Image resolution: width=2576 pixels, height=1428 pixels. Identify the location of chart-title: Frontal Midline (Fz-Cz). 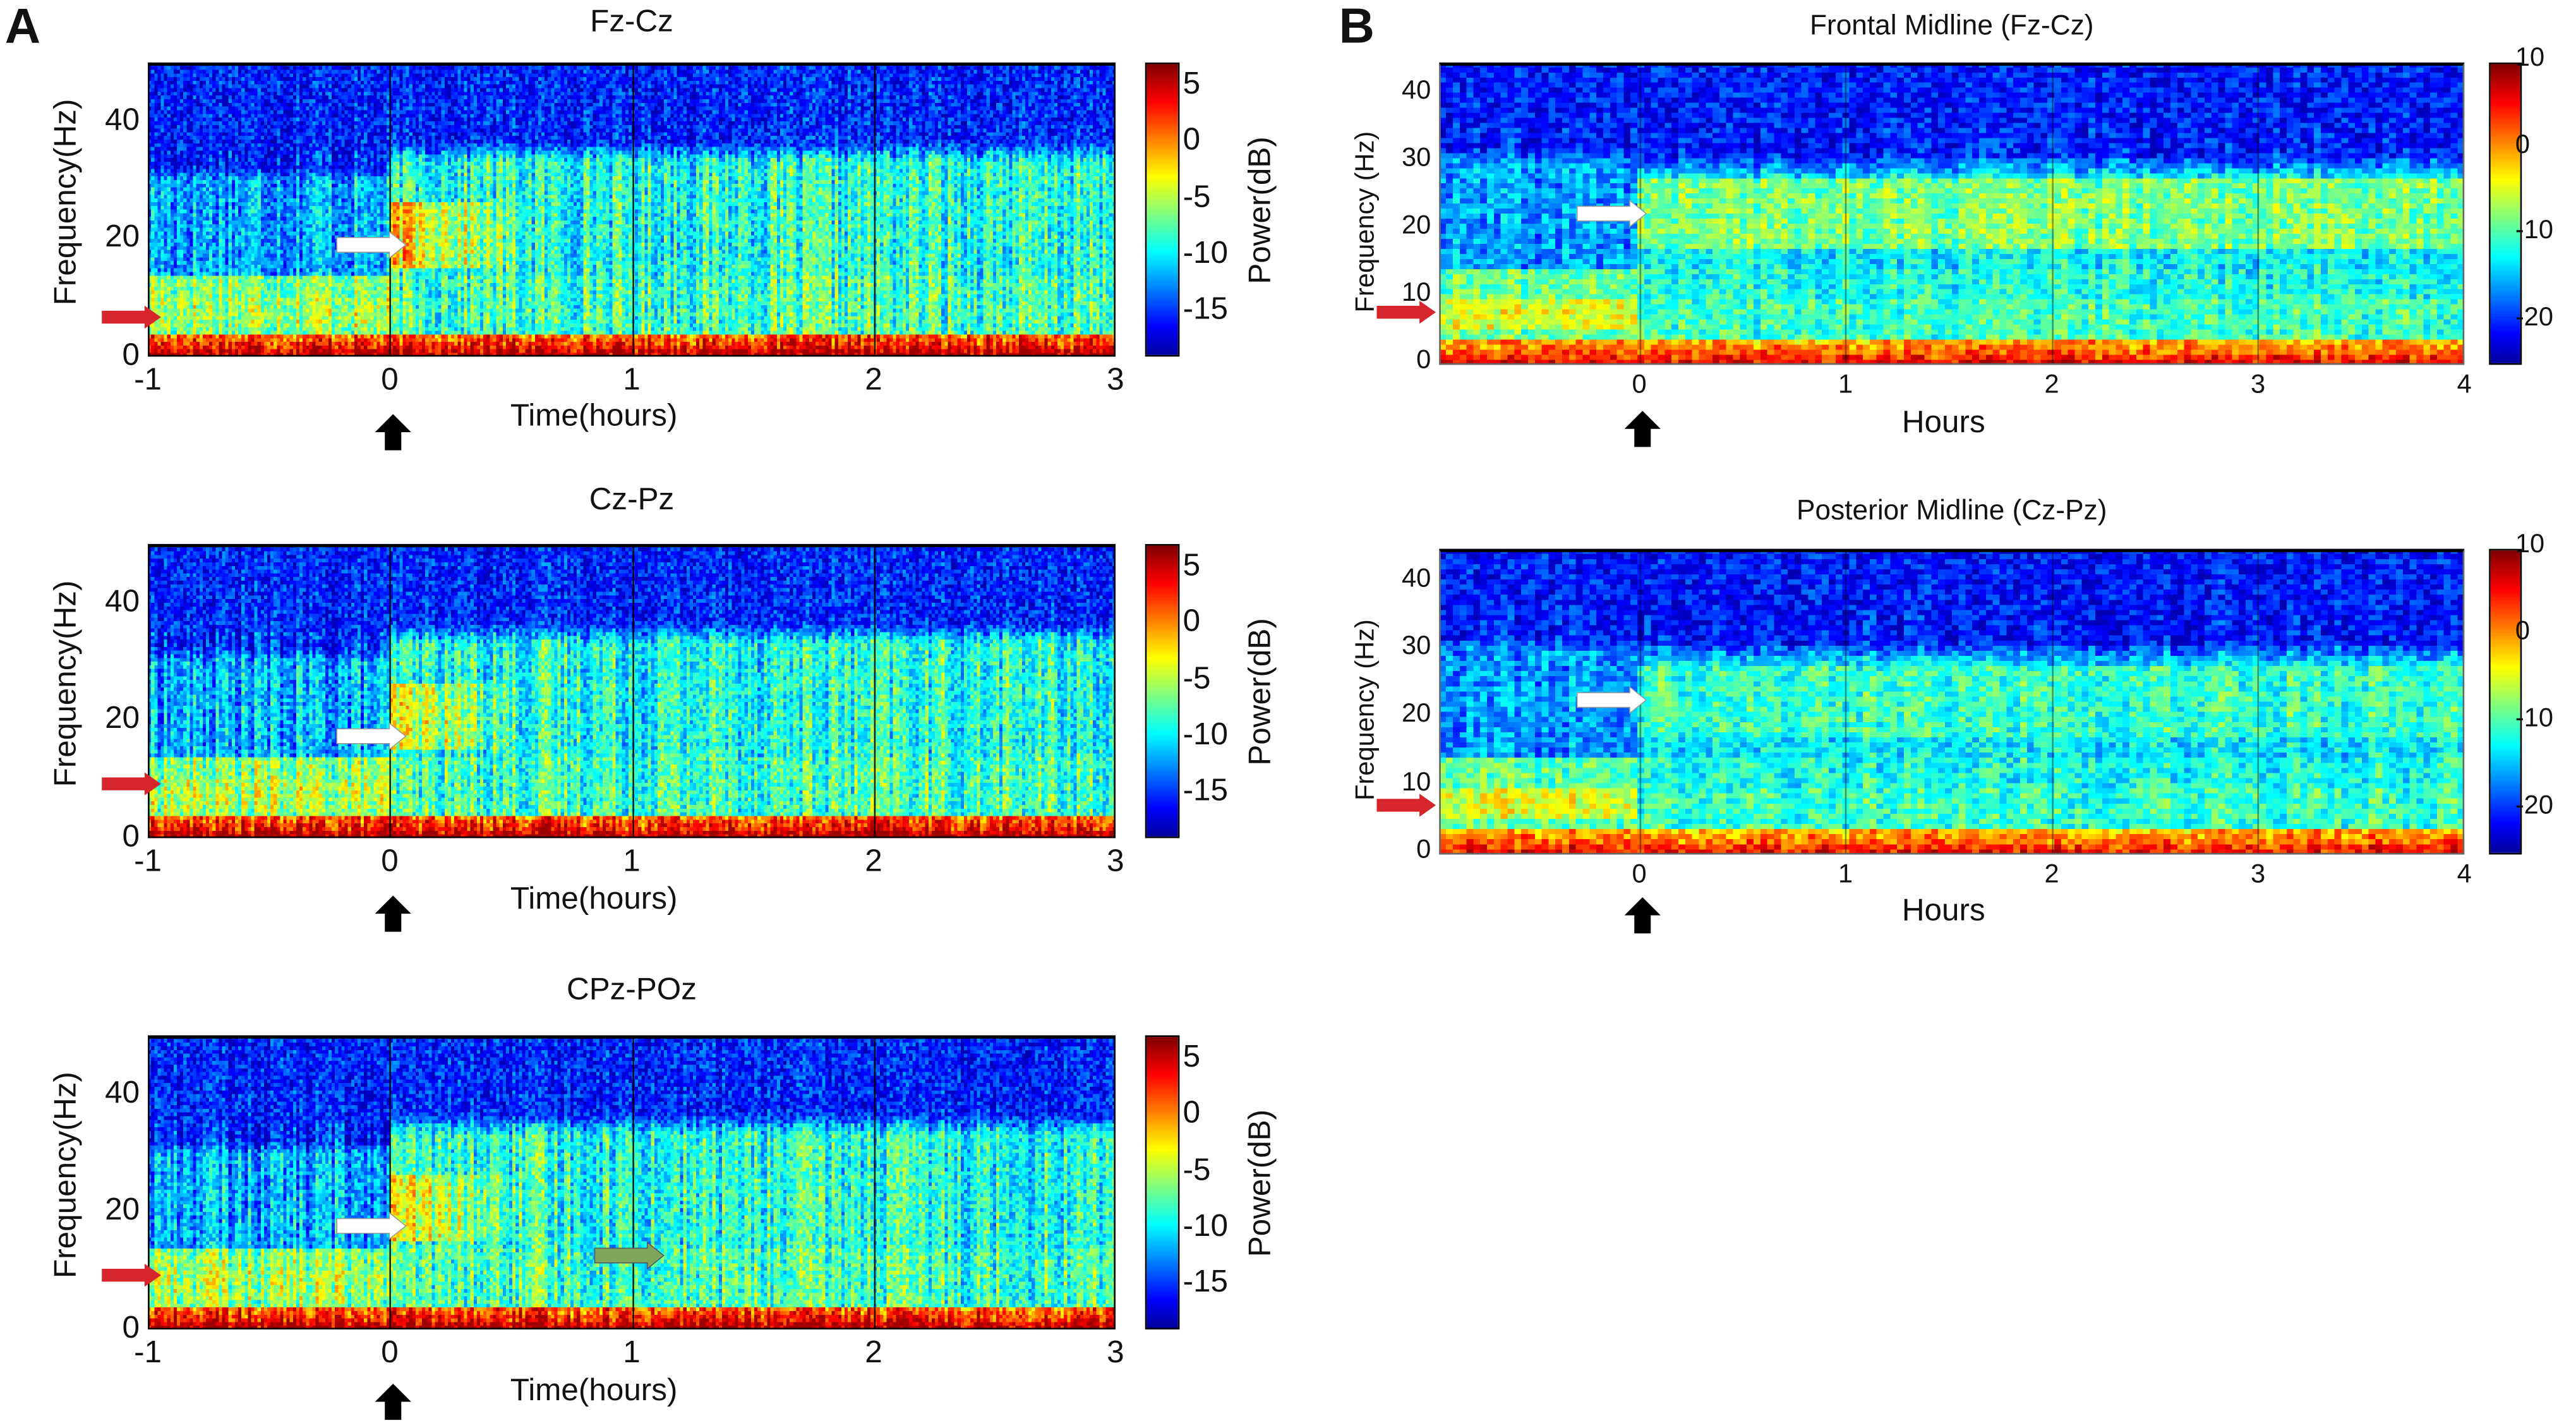
(1951, 25).